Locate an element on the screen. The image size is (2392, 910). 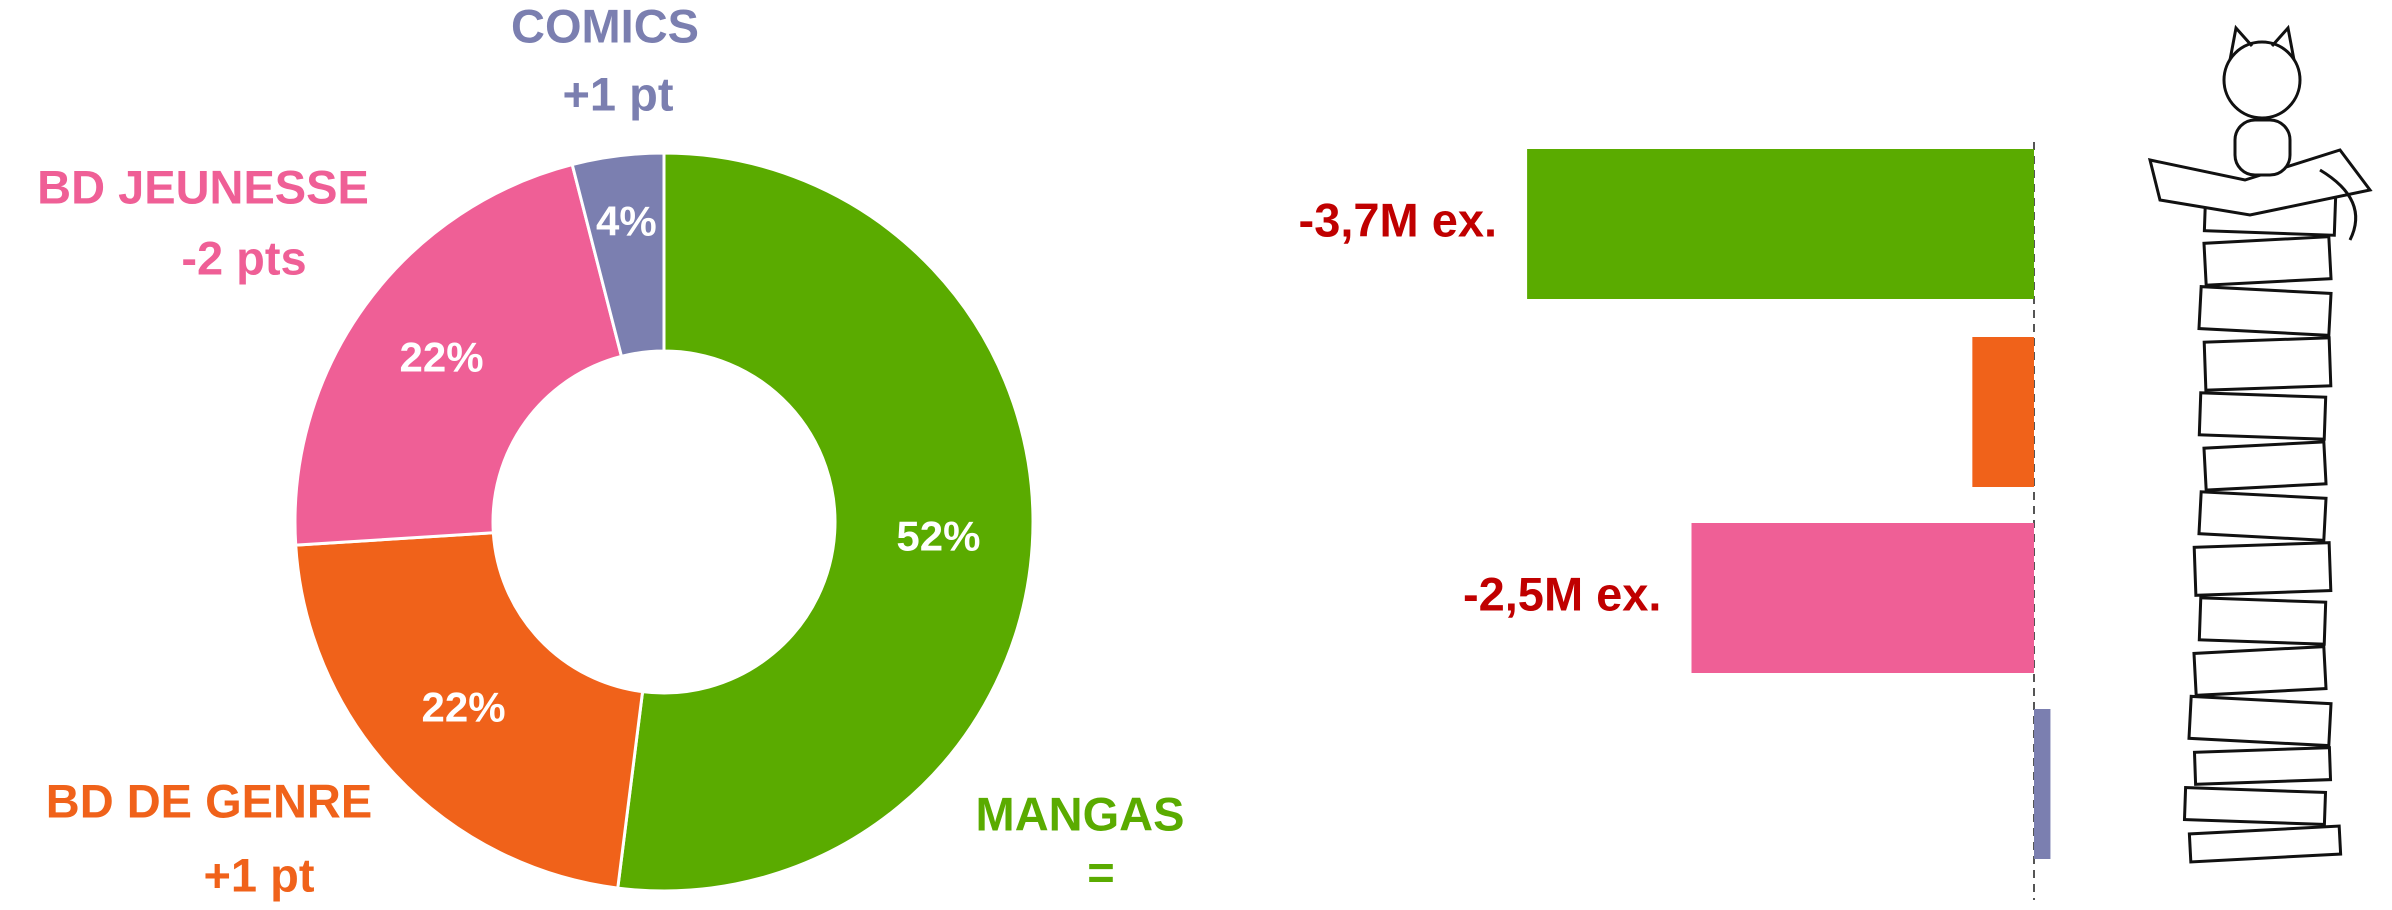
change-label: -2 pts is located at coordinates (243, 257).